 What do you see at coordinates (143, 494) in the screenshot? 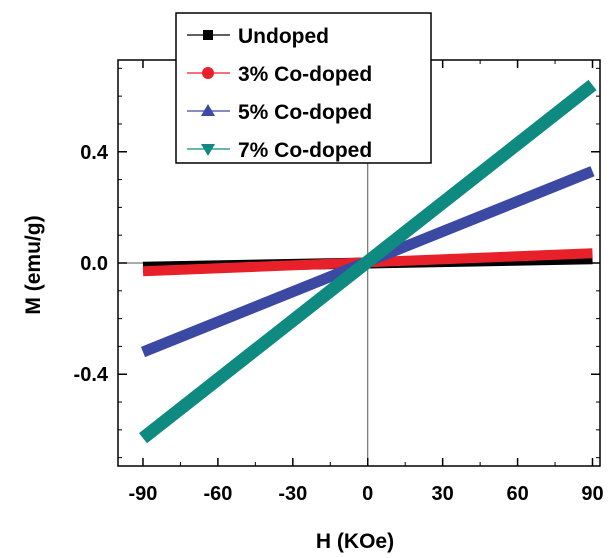
I see `x-tick-label: -90` at bounding box center [143, 494].